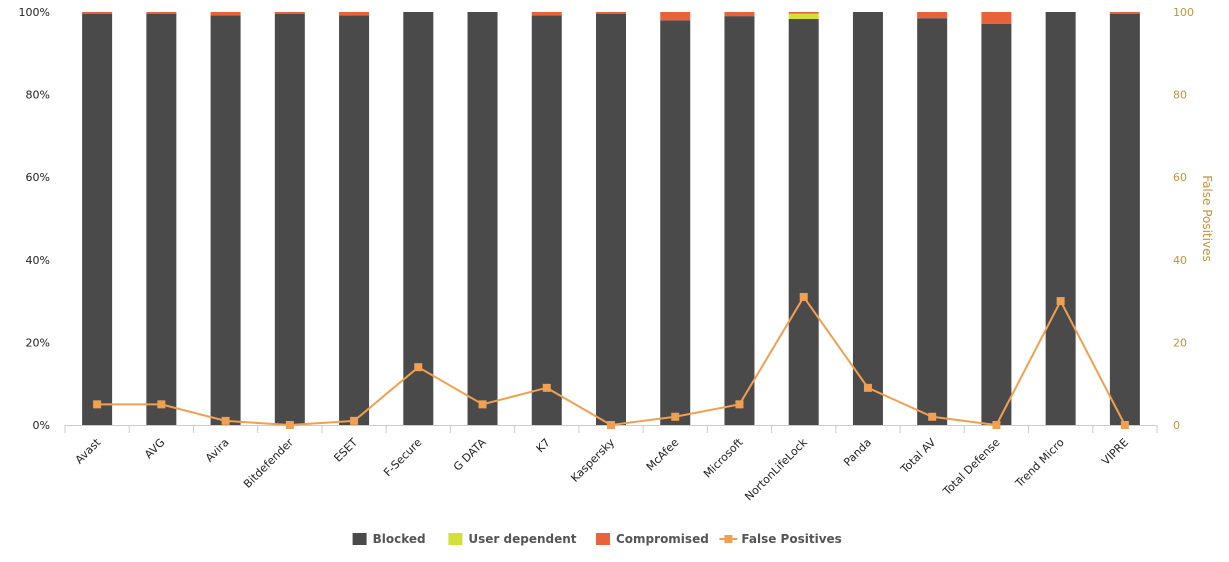  What do you see at coordinates (663, 455) in the screenshot?
I see `x-category-label: McAfee` at bounding box center [663, 455].